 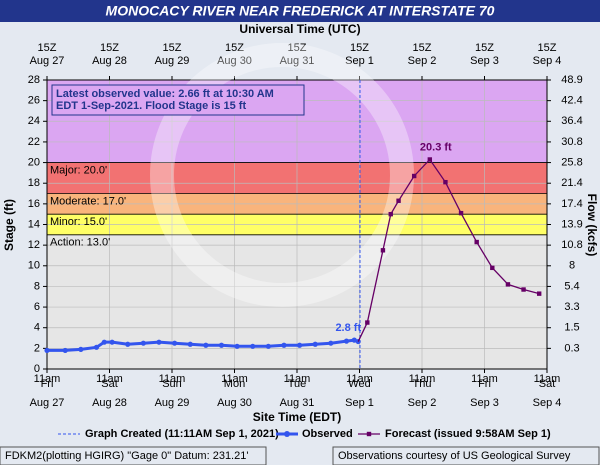 I want to click on legend-forecast-square, so click(x=369, y=434).